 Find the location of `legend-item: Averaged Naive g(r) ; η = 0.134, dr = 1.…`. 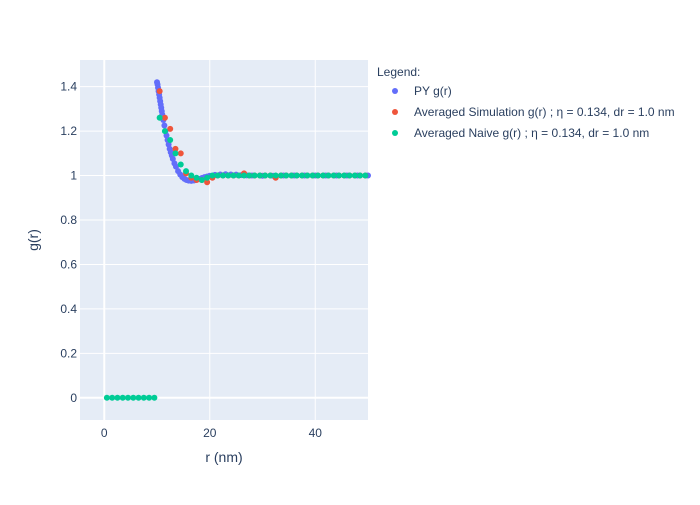

legend-item: Averaged Naive g(r) ; η = 0.134, dr = 1.… is located at coordinates (520, 133).